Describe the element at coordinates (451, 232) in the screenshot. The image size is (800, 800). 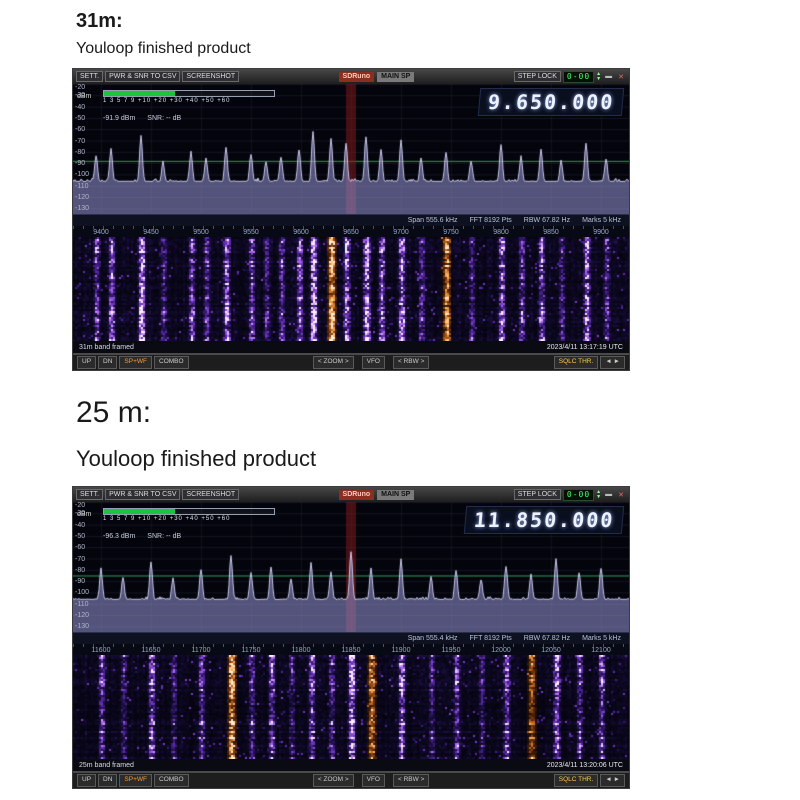
I see `frequency-tick-label: 9750` at that location.